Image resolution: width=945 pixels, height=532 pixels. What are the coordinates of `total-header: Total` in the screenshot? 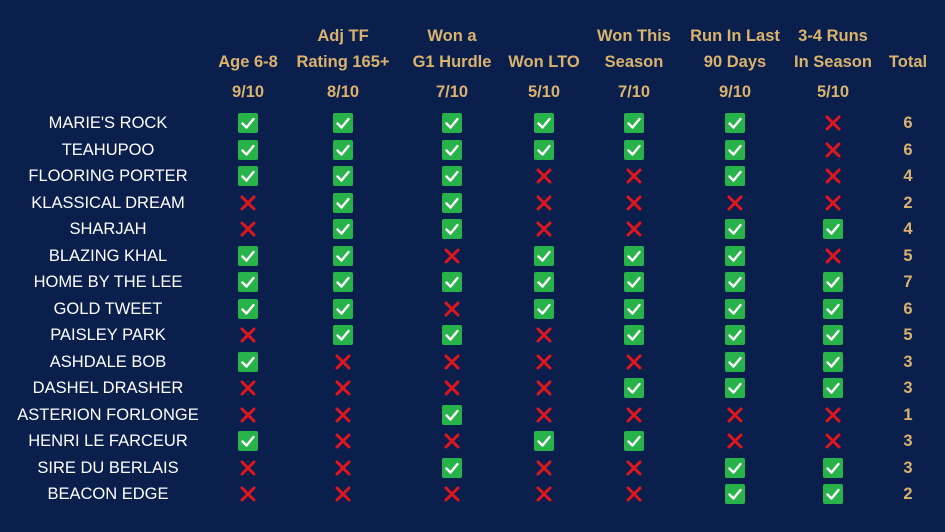 It's located at (908, 62).